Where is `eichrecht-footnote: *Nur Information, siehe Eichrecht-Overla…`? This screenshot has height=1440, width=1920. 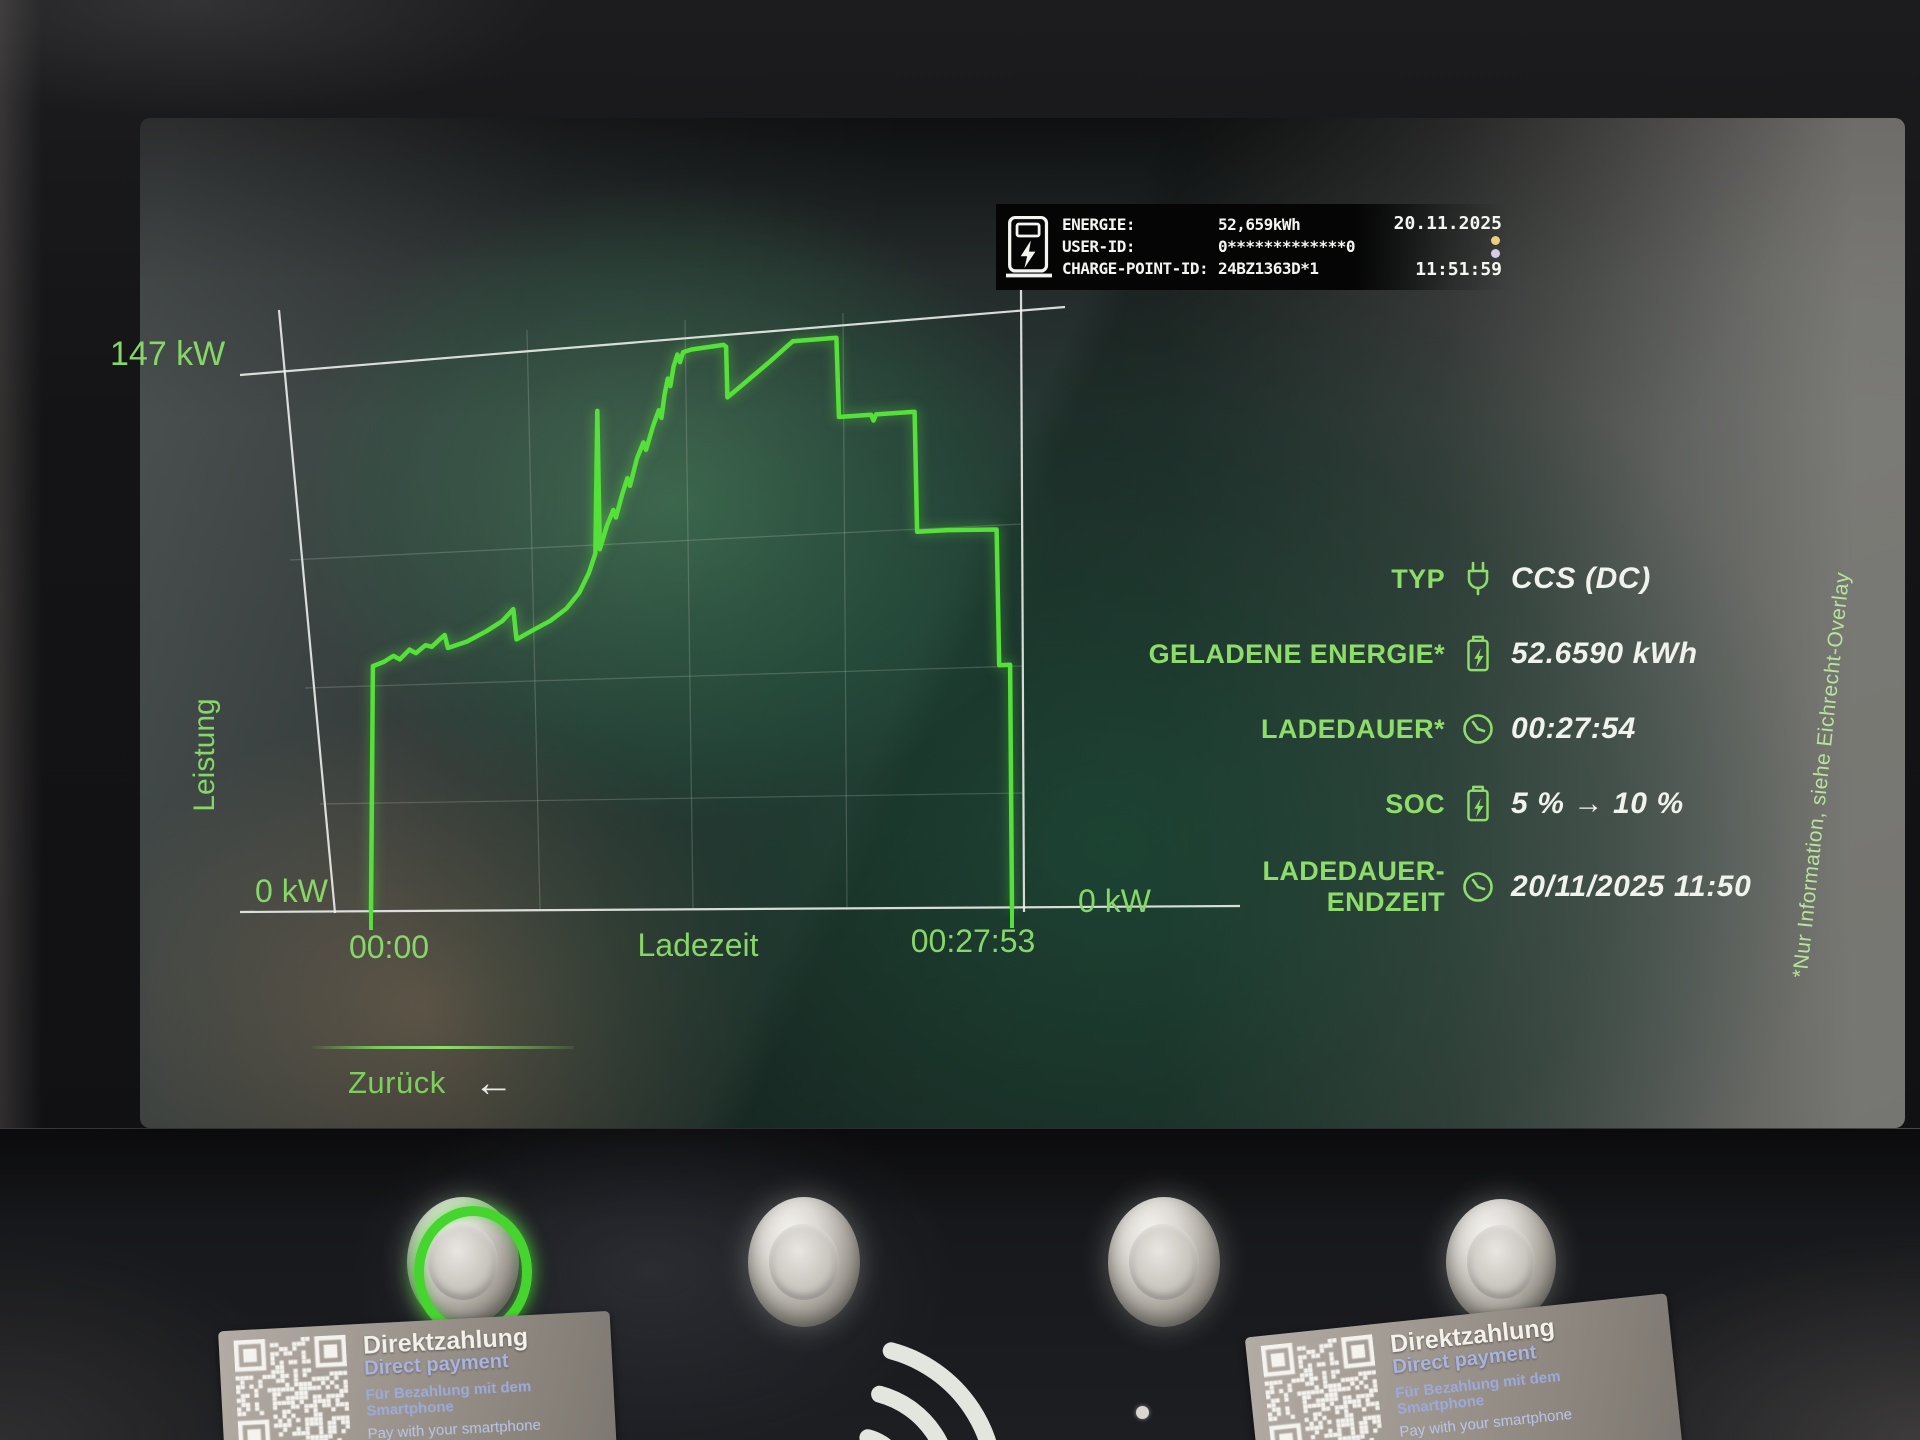 eichrecht-footnote: *Nur Information, siehe Eichrecht-Overla… is located at coordinates (1821, 775).